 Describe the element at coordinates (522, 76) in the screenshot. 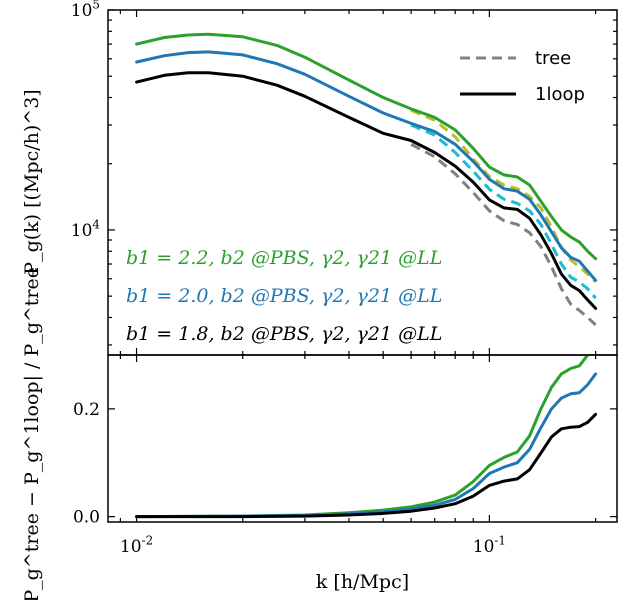

I see `legend: tree 1loop` at that location.